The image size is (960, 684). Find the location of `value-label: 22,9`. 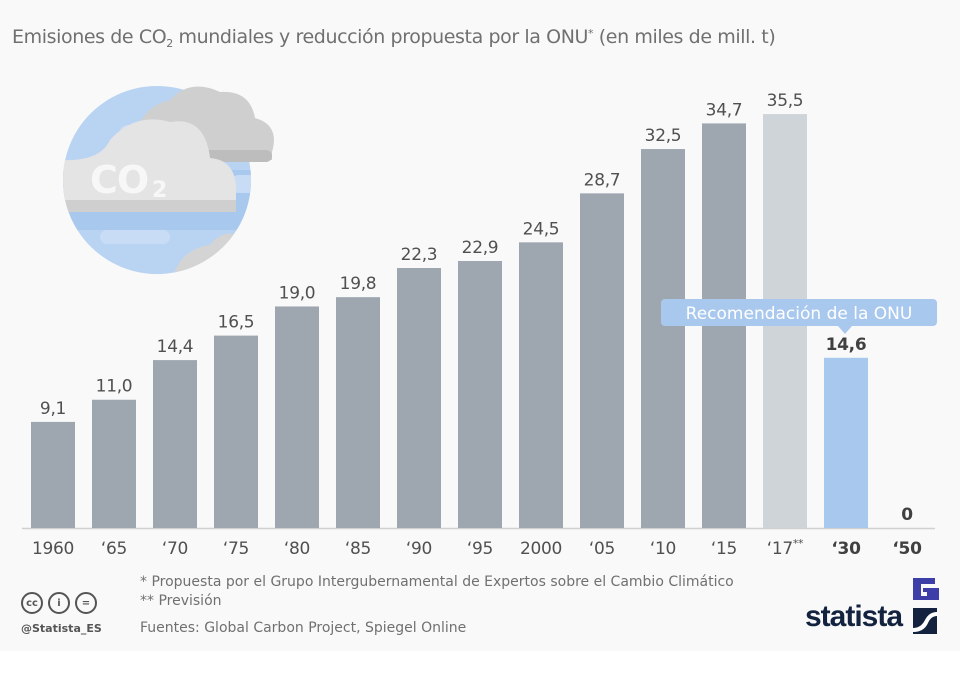

value-label: 22,9 is located at coordinates (480, 248).